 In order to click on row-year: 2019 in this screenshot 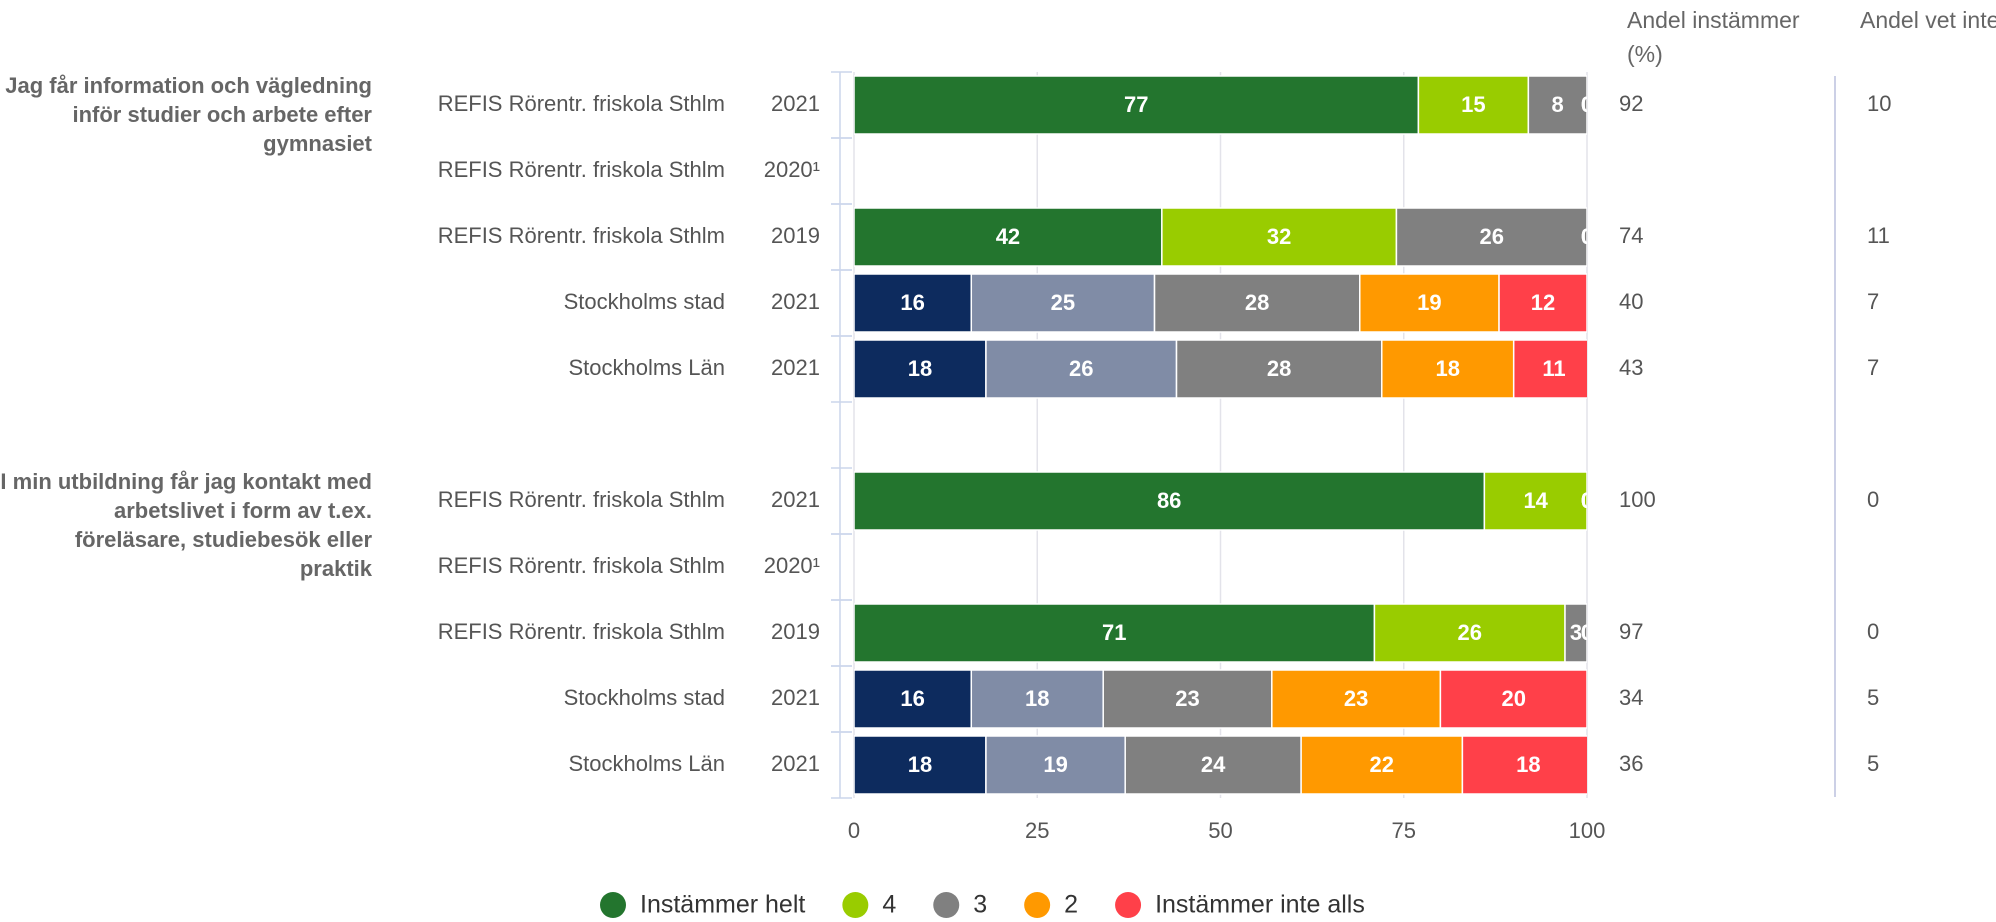, I will do `click(795, 235)`.